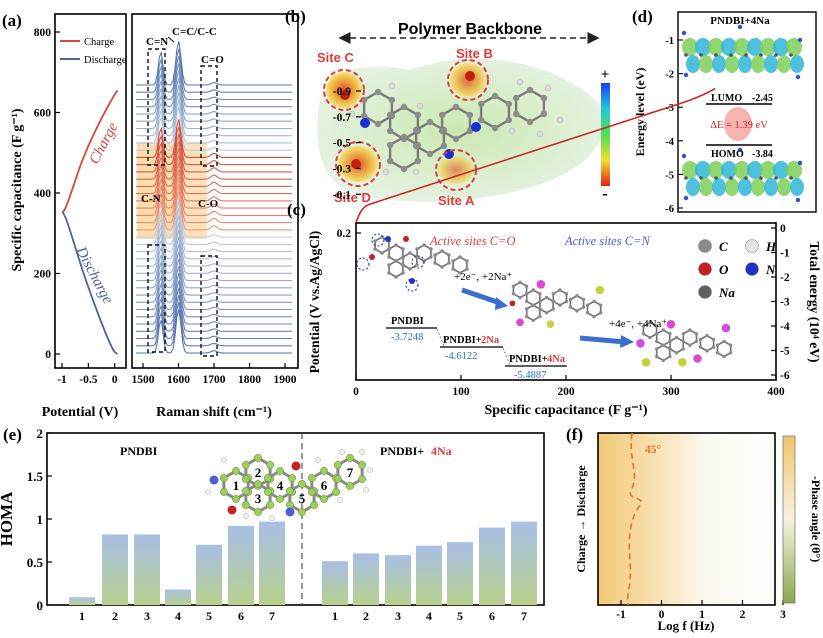 Image resolution: width=823 pixels, height=638 pixels. I want to click on raman-x-tick-label: 1600, so click(178, 380).